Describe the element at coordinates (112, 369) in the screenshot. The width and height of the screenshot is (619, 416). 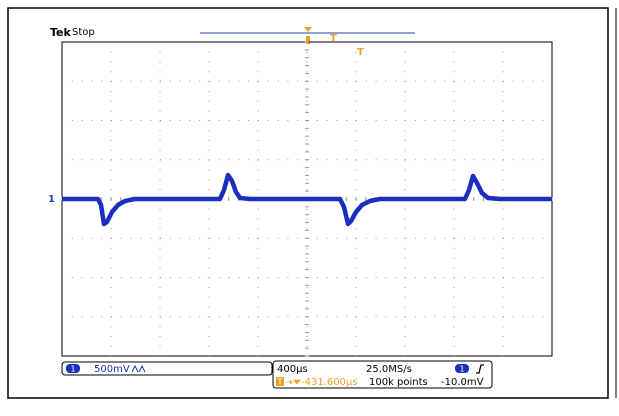
I see `vertical-scale: 500mV` at that location.